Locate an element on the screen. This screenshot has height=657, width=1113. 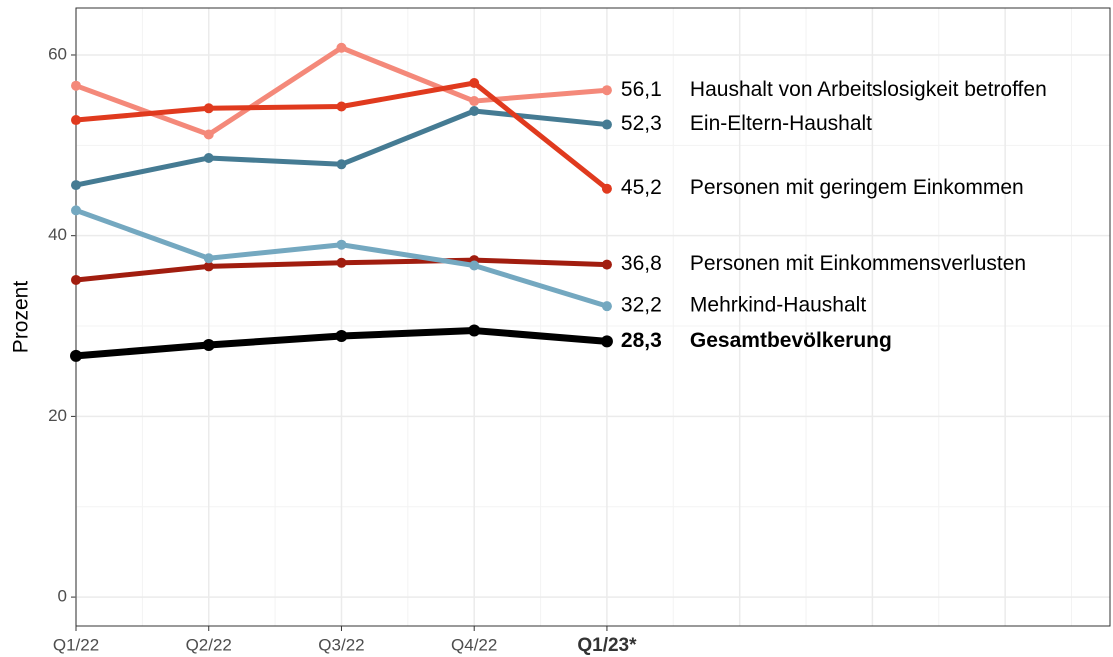
series-label: Haushalt von Arbeitslosigkeit betroffen is located at coordinates (868, 89).